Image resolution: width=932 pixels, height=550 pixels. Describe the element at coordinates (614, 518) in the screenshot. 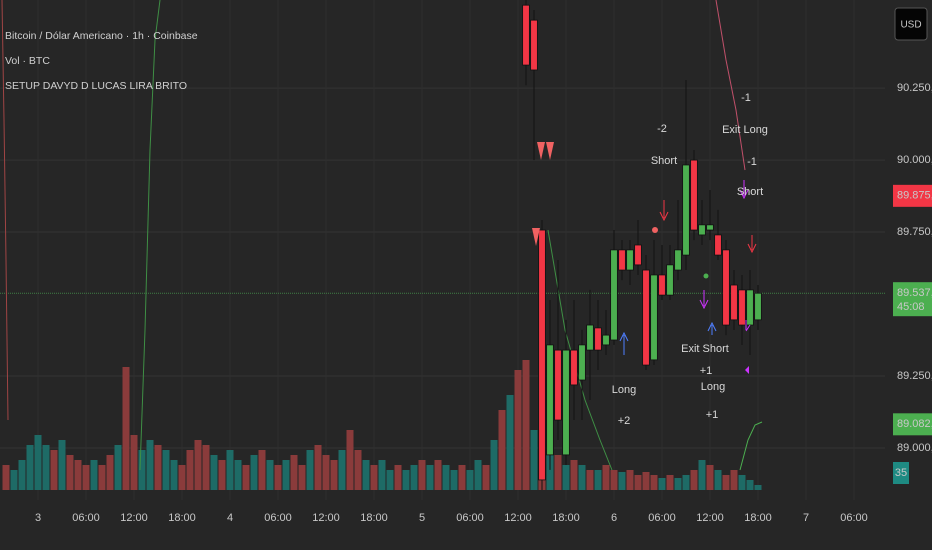

I see `x-tick-label: 6` at that location.